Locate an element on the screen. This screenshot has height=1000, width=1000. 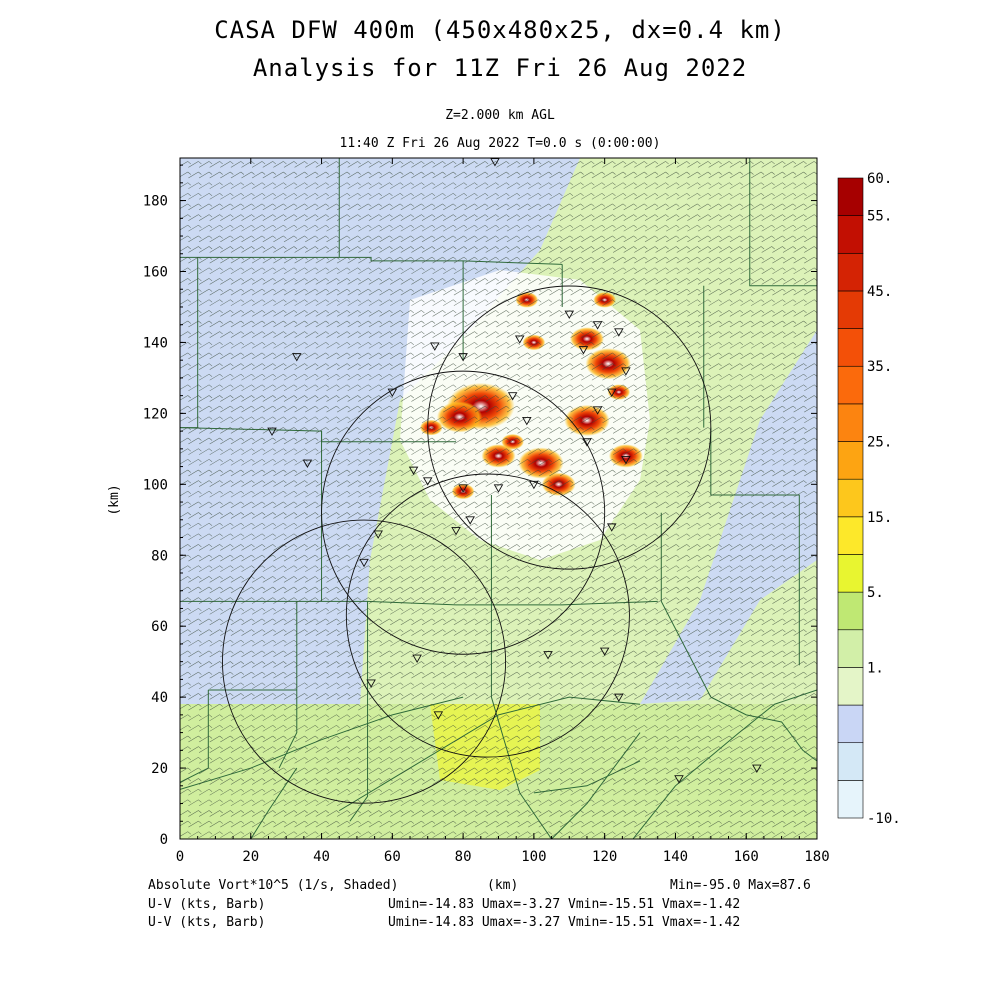
field-label: Absolute Vort*10^5 (1/s, Shaded) is located at coordinates (273, 885).